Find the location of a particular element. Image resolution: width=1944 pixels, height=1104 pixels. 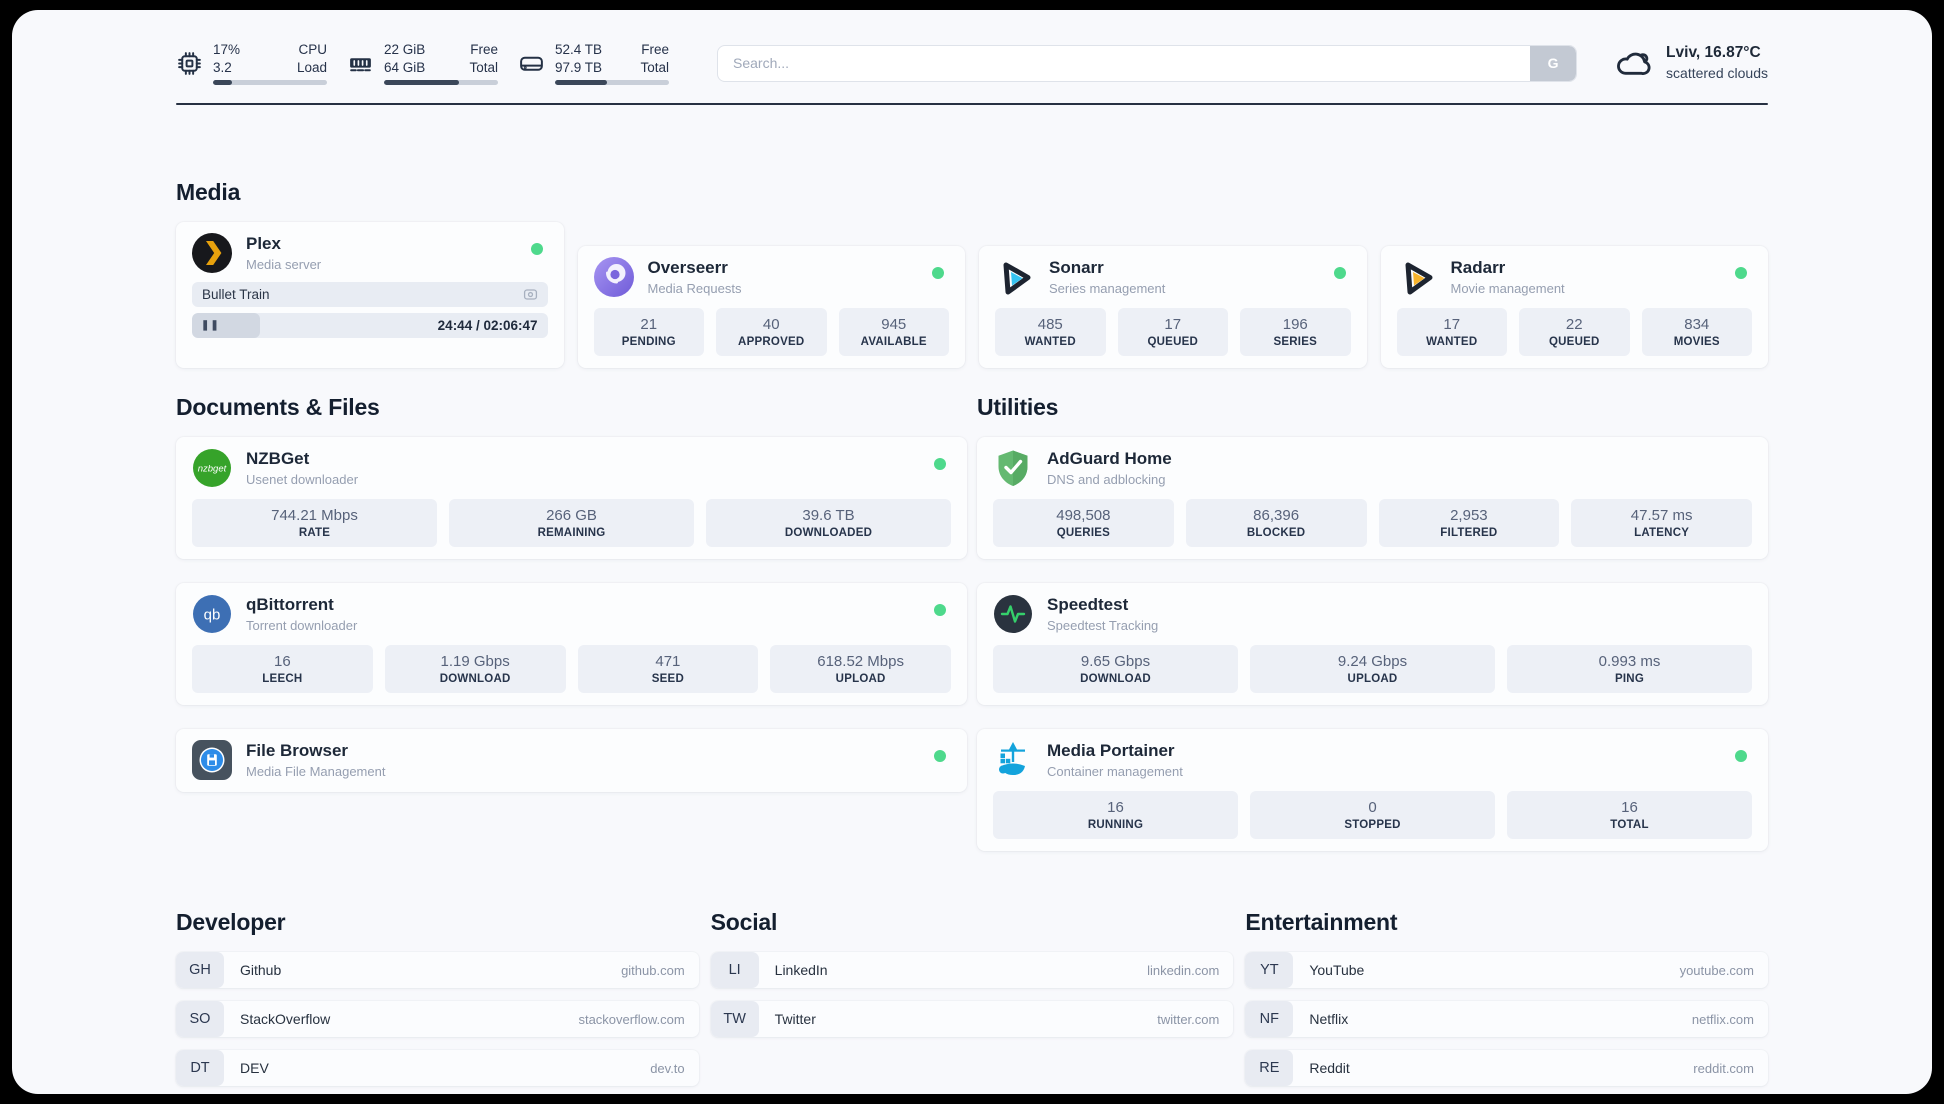

pause-icon: ❚❚ is located at coordinates (210, 325).